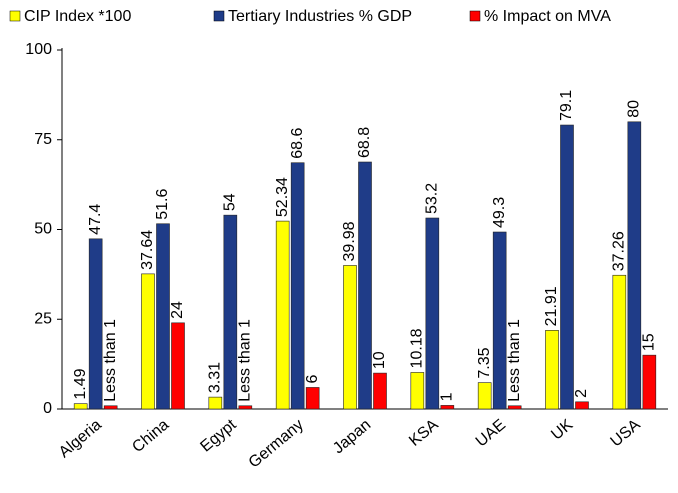 The width and height of the screenshot is (678, 493). I want to click on data-label: 1, so click(447, 396).